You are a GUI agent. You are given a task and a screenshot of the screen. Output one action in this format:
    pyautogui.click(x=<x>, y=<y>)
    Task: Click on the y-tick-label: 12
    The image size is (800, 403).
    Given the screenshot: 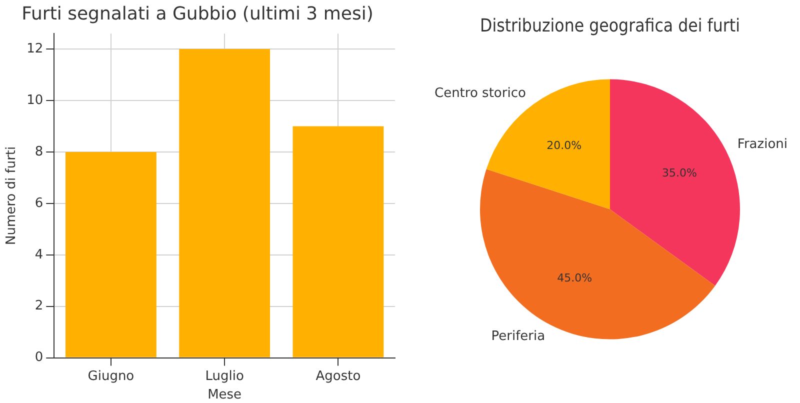 What is the action you would take?
    pyautogui.click(x=35, y=48)
    